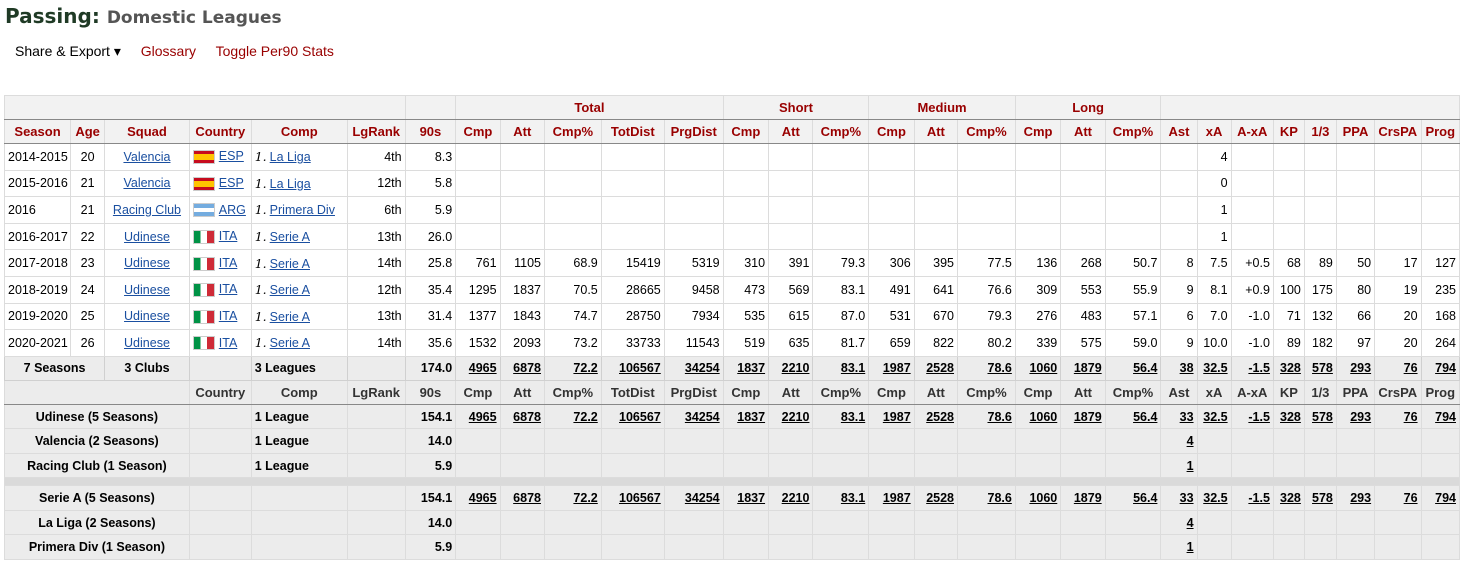 The width and height of the screenshot is (1460, 569). What do you see at coordinates (572, 131) in the screenshot?
I see `column-header-cmp-9: Cmp%` at bounding box center [572, 131].